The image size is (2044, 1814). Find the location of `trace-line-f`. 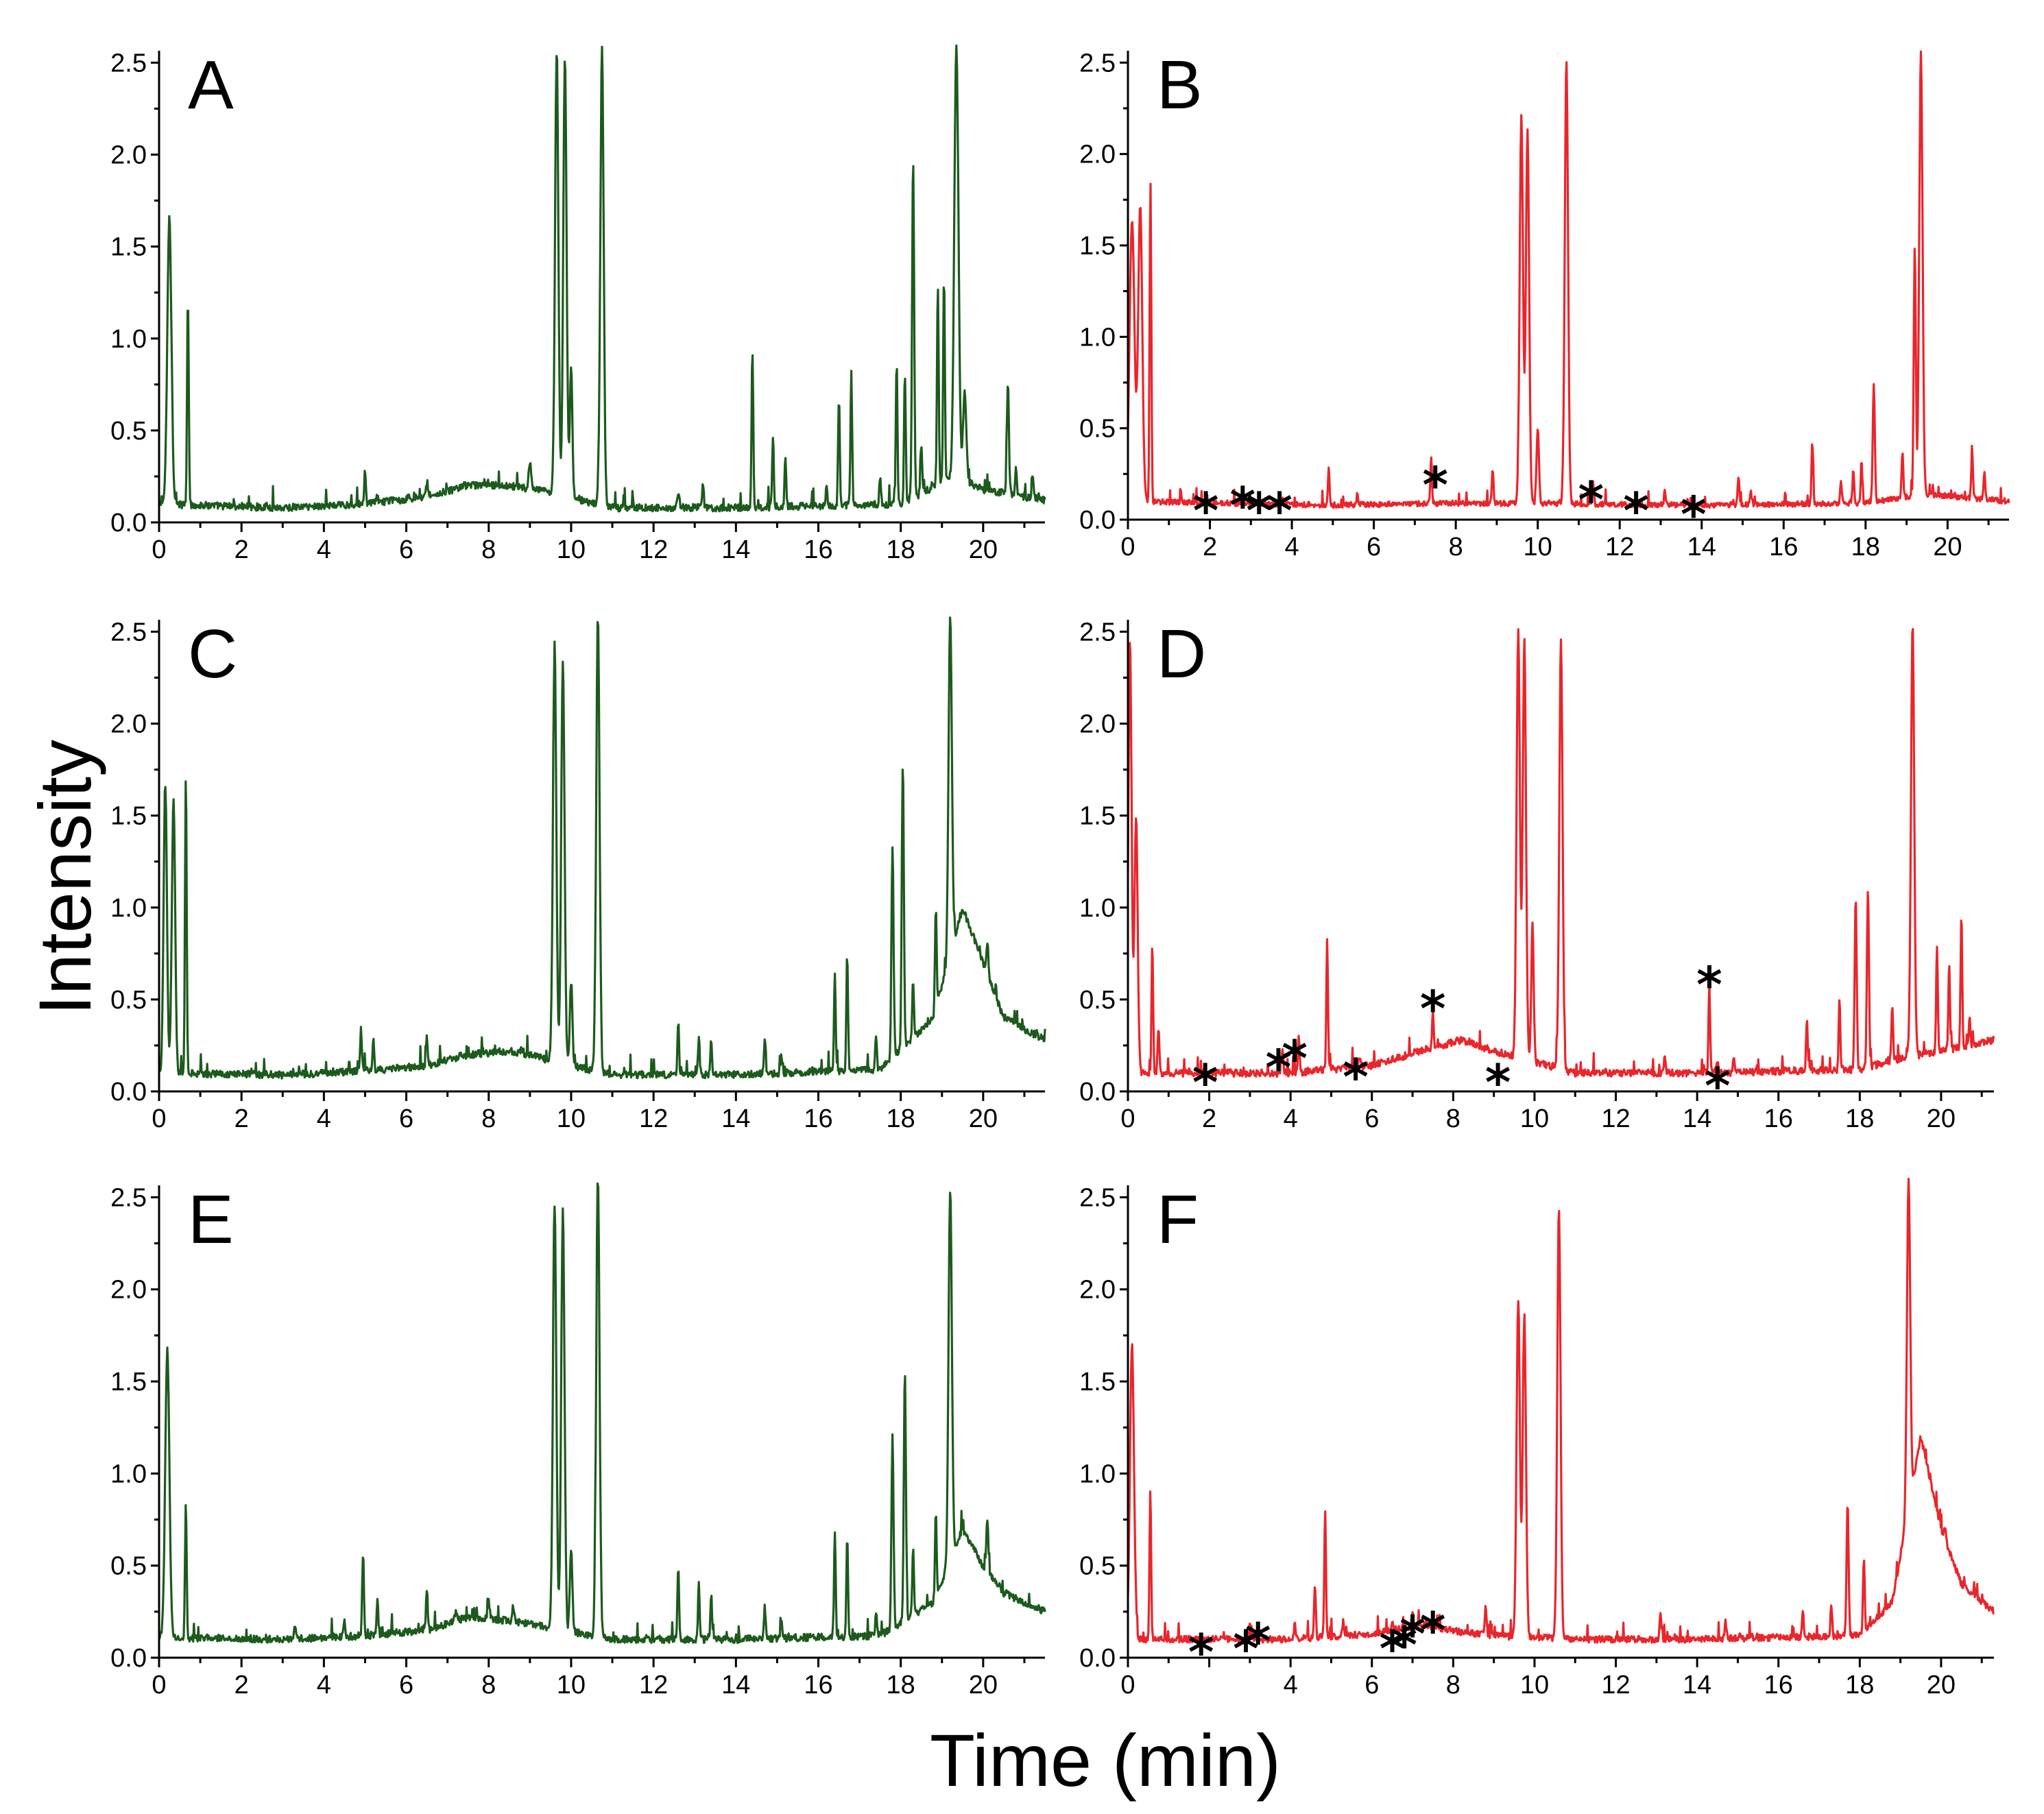

trace-line-f is located at coordinates (1561, 1411).